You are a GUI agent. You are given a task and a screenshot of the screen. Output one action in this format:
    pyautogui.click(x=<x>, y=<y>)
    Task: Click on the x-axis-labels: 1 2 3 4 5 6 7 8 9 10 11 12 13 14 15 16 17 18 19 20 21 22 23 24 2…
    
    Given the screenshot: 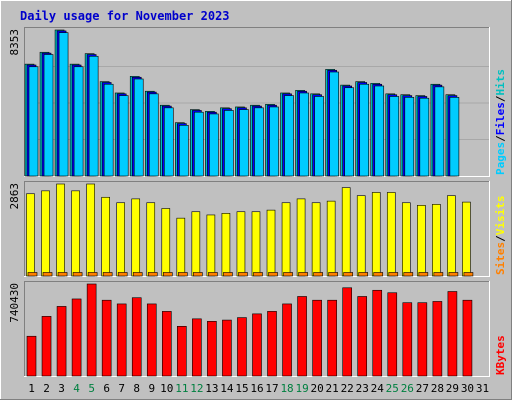 What is the action you would take?
    pyautogui.click(x=258, y=388)
    